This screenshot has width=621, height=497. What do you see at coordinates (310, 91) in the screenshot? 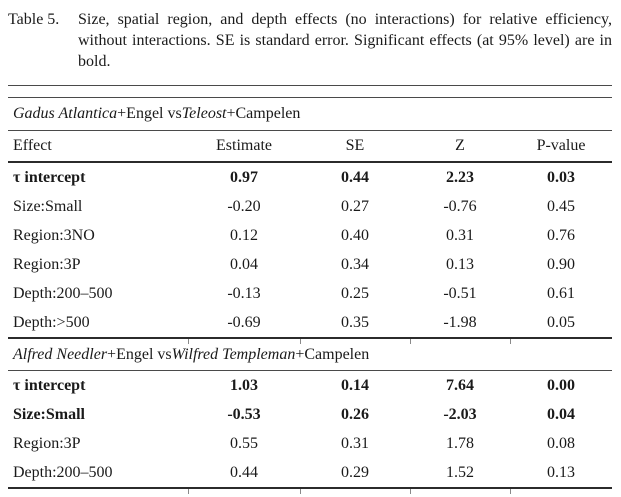
I see `top-double-rule` at bounding box center [310, 91].